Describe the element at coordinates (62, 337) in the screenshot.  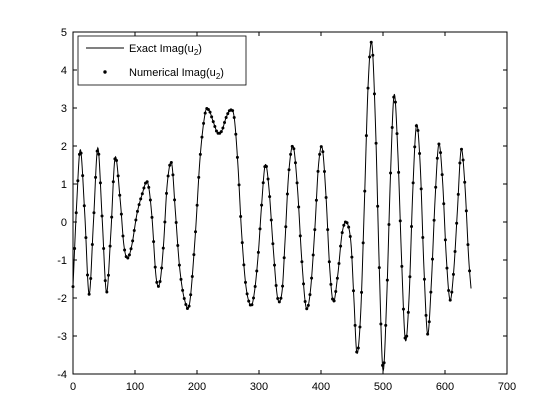
I see `y-tick-label: -3` at that location.